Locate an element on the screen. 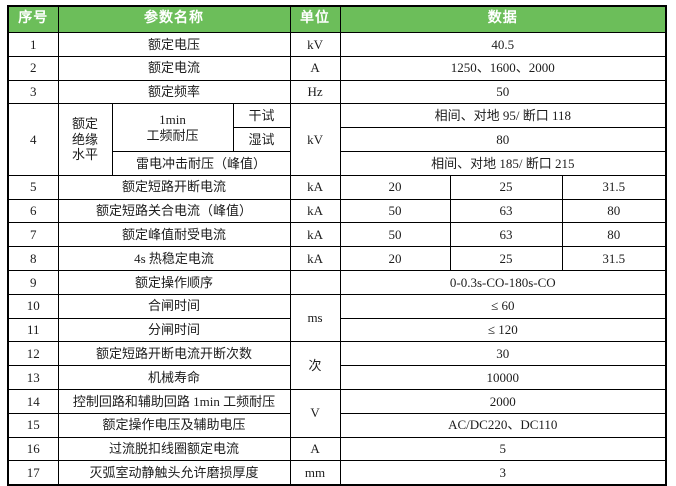 The width and height of the screenshot is (676, 486). cell-data: 2000 is located at coordinates (503, 401).